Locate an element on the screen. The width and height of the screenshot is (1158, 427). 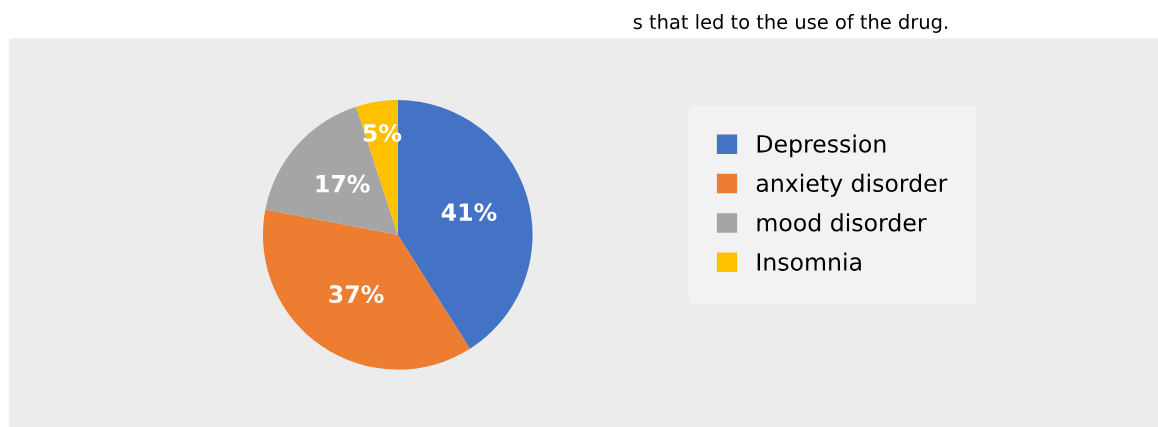
data-label: 37% is located at coordinates (356, 294).